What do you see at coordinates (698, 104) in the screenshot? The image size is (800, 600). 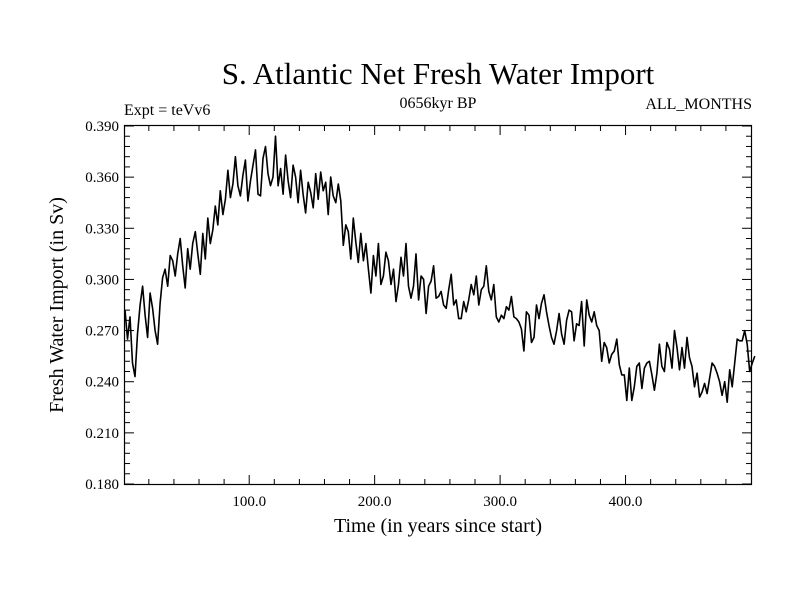 I see `months-label: ALL_MONTHS` at bounding box center [698, 104].